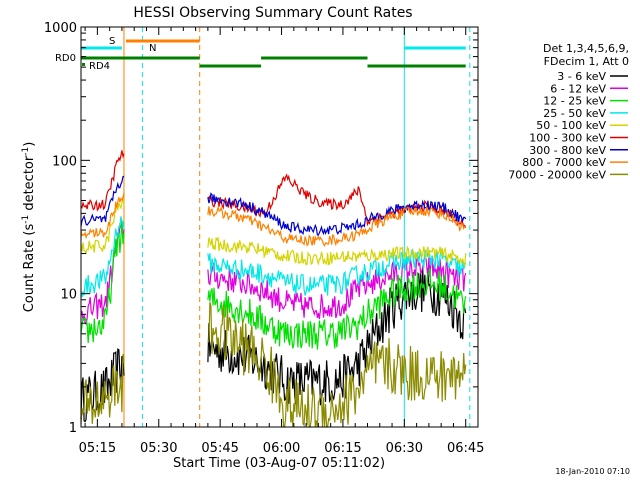 Image resolution: width=640 pixels, height=480 pixels. I want to click on legend-header-line2: FDecim 1, Att 0, so click(586, 61).